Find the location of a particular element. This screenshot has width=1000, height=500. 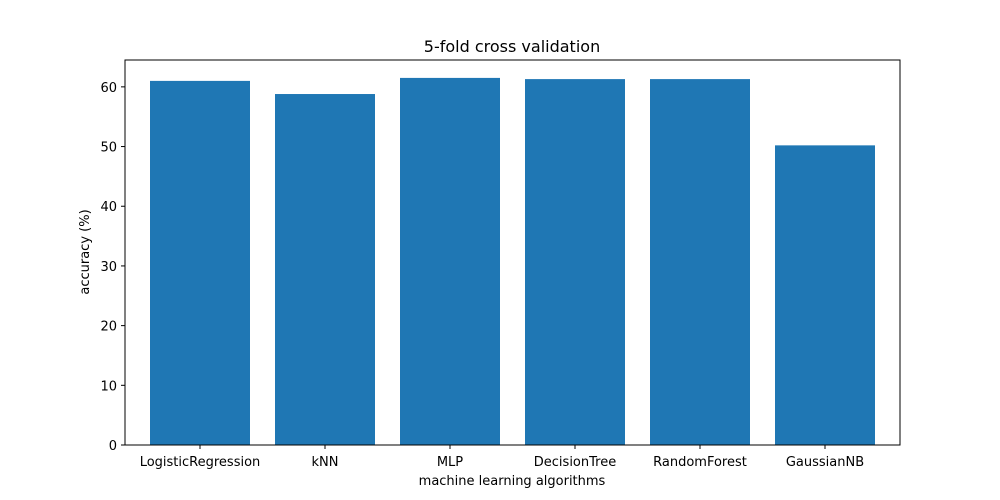

bar-MLP is located at coordinates (450, 261).